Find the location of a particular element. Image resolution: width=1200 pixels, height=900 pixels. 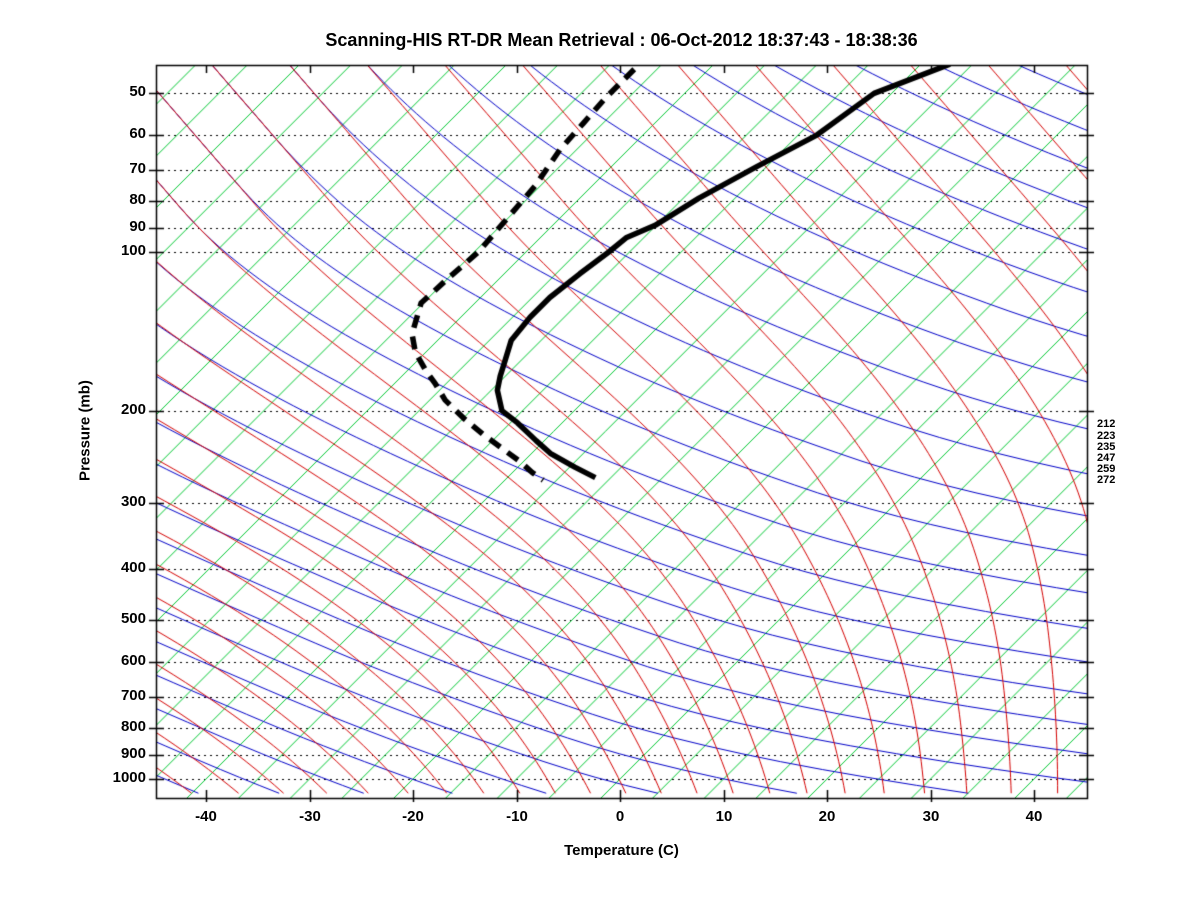

y-tick-label-700: 700 is located at coordinates (133, 695).